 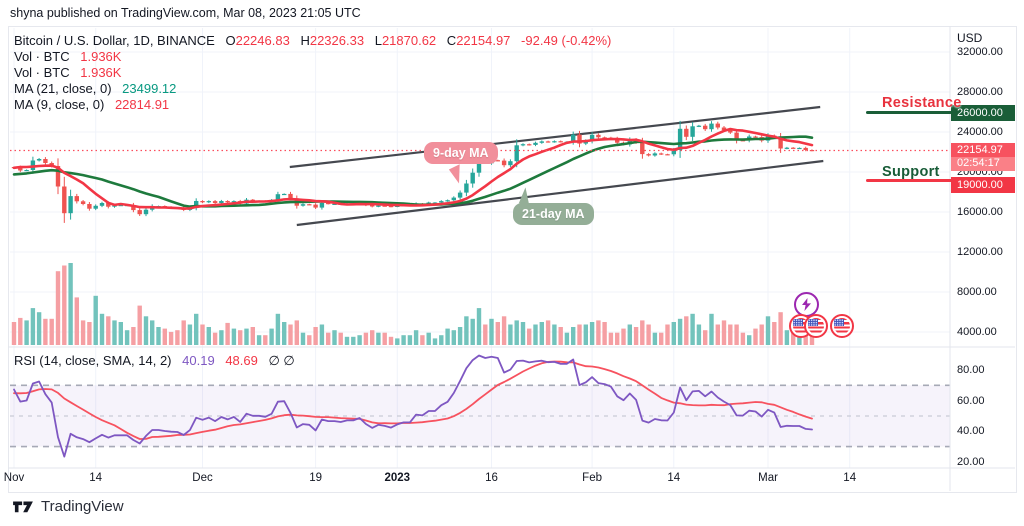 I want to click on time-tick-label: 2023, so click(x=397, y=478).